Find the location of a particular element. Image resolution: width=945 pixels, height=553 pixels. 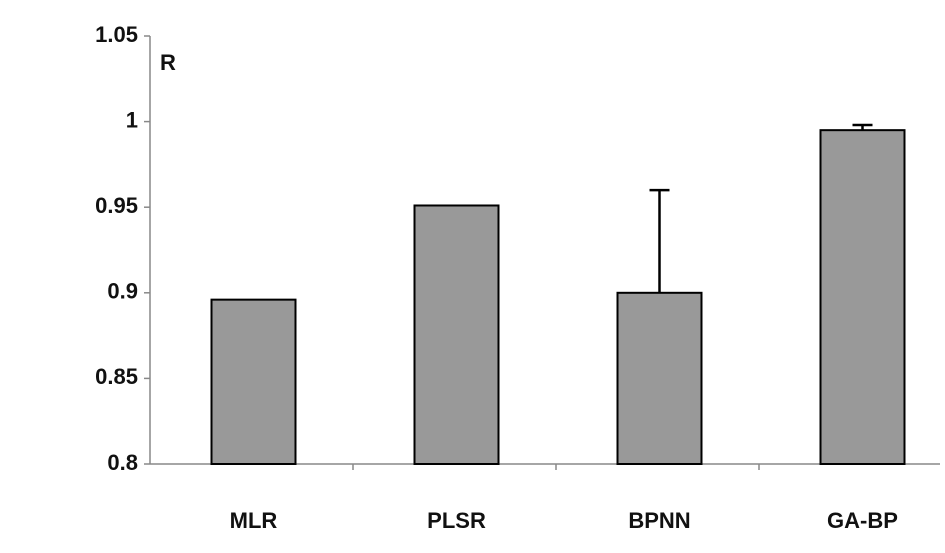

x-tick-label: PLSR is located at coordinates (456, 520).